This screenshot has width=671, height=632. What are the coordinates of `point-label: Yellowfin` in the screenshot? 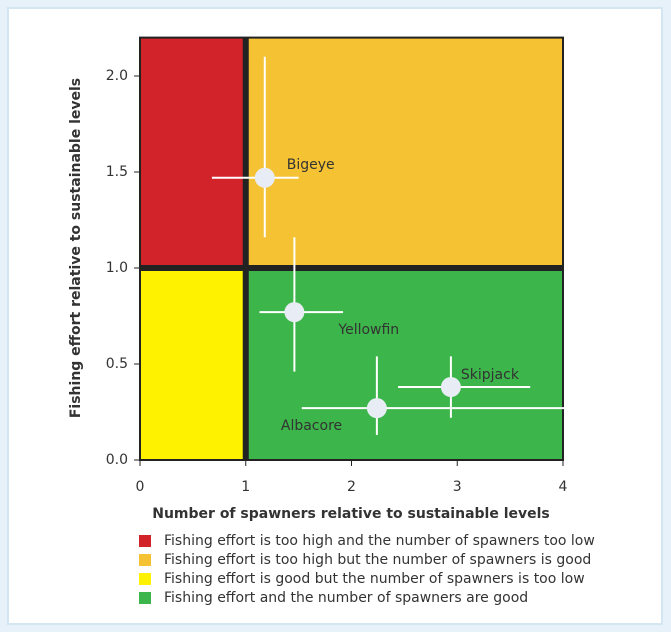 It's located at (368, 330).